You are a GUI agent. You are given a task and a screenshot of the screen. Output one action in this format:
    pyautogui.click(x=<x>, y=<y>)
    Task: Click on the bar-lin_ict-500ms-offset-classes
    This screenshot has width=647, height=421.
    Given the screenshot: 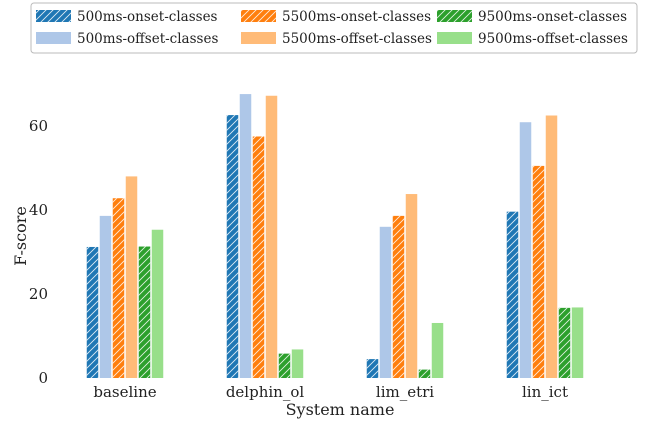 What is the action you would take?
    pyautogui.click(x=525, y=250)
    